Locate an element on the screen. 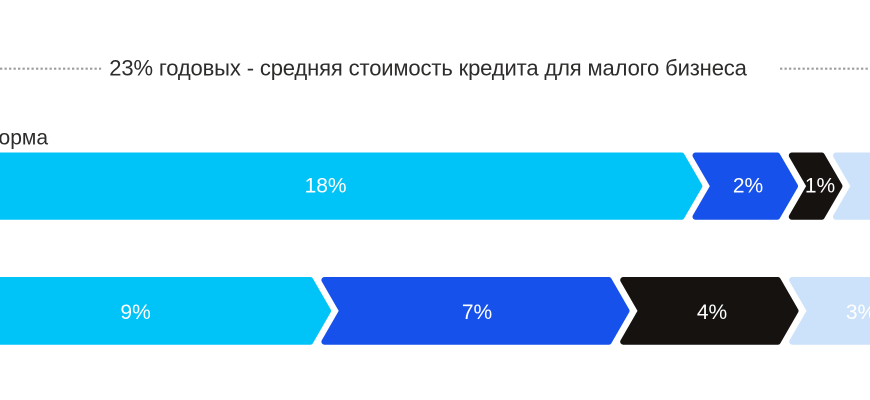 The width and height of the screenshot is (870, 400). svg-text: 3% is located at coordinates (858, 312).